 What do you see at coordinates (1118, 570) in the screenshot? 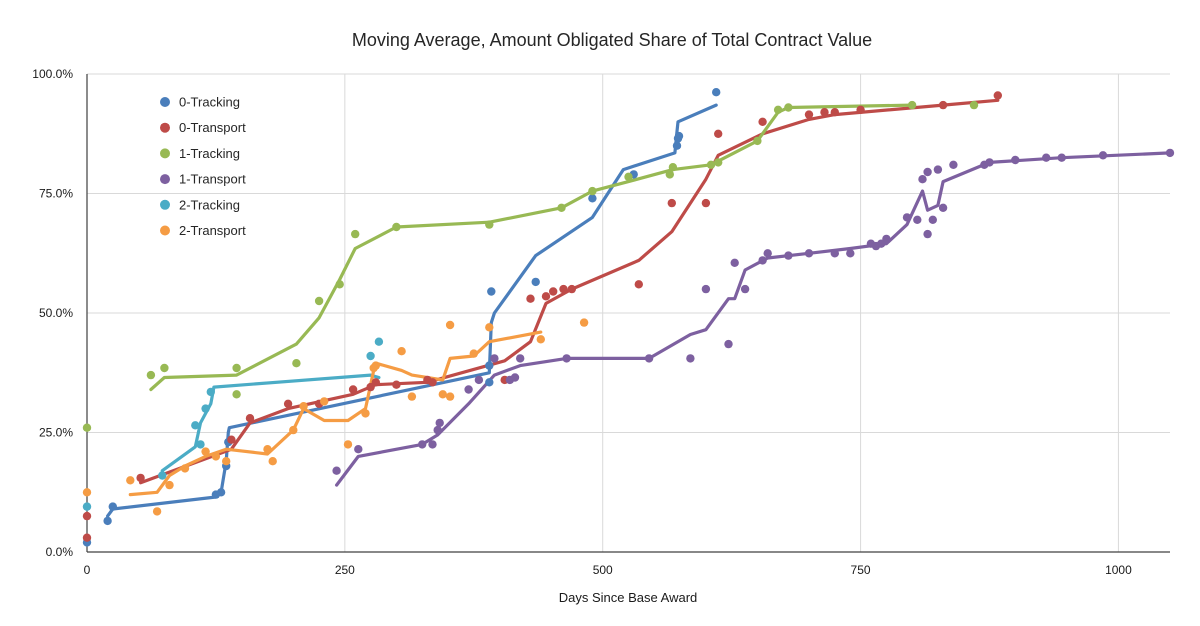
I see `x-tick-label: 1000` at bounding box center [1118, 570].